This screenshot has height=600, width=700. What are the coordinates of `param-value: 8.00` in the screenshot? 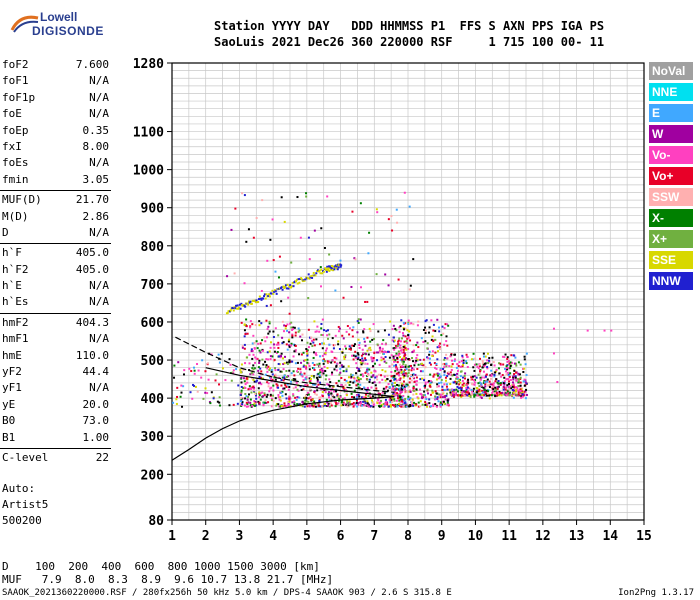 It's located at (96, 146).